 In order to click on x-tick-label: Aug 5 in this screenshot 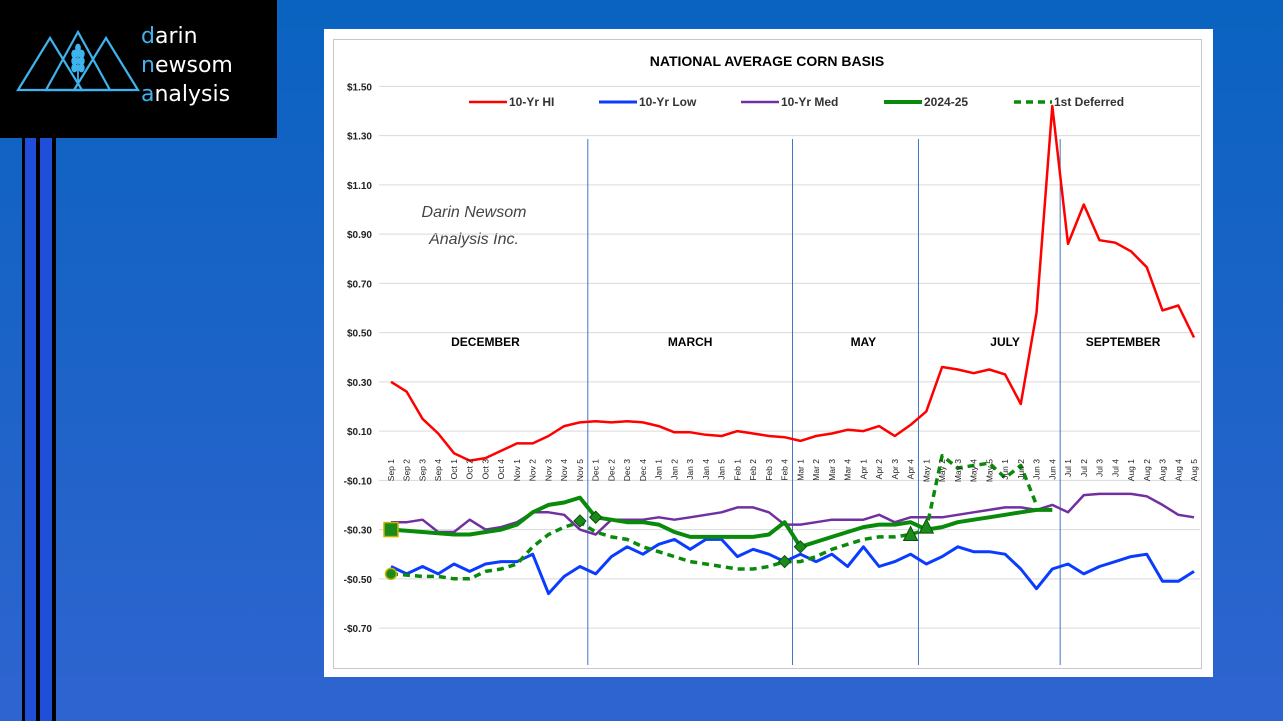, I will do `click(1194, 470)`.